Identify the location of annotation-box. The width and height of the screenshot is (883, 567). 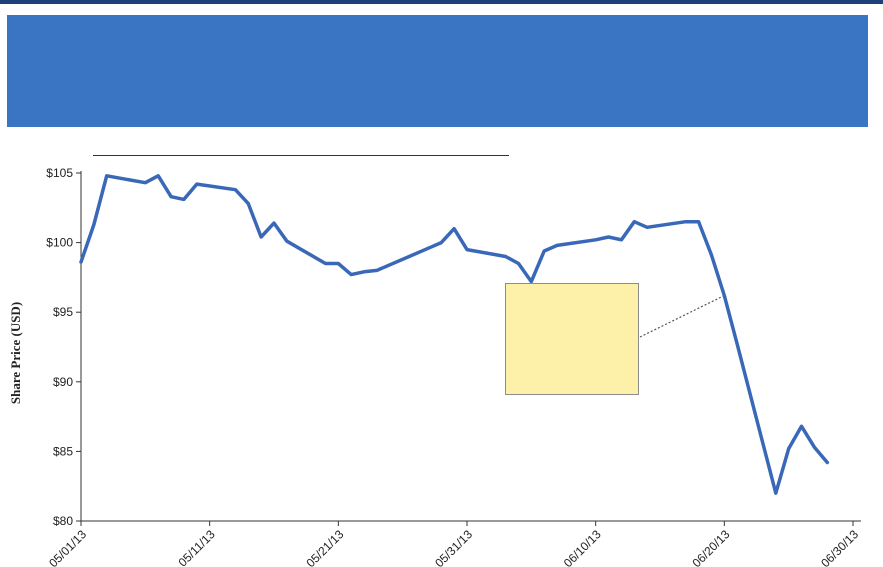
(572, 339).